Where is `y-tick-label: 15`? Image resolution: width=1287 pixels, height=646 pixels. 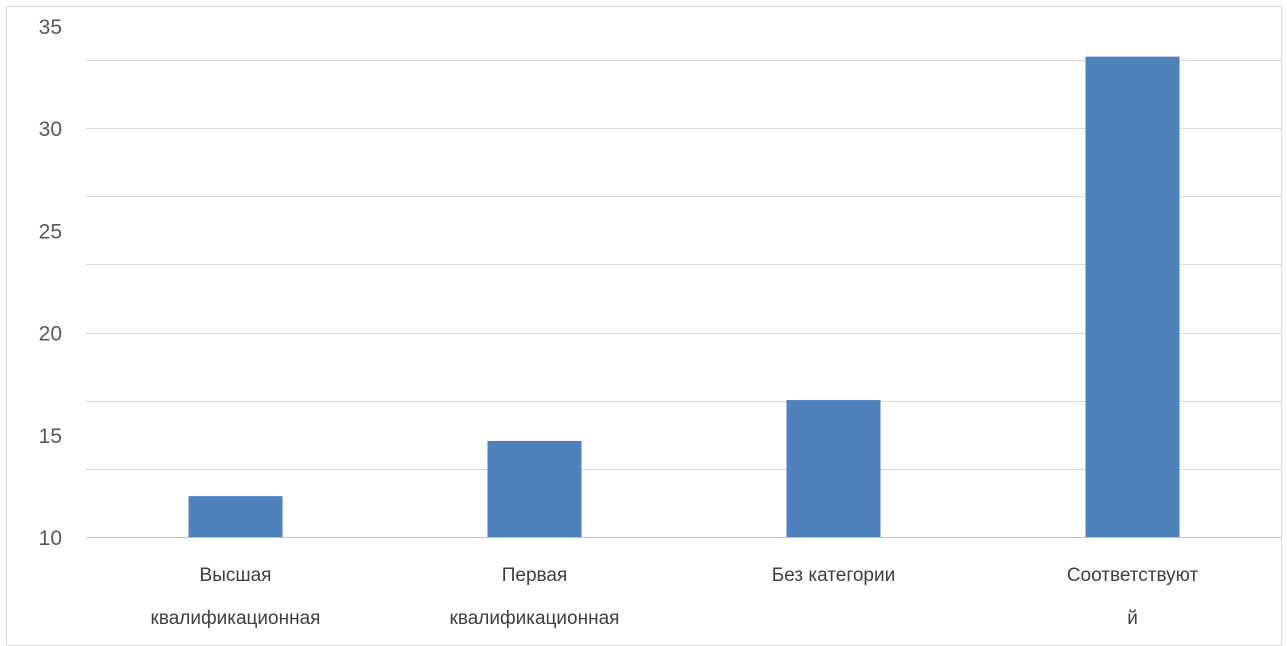 y-tick-label: 15 is located at coordinates (50, 436).